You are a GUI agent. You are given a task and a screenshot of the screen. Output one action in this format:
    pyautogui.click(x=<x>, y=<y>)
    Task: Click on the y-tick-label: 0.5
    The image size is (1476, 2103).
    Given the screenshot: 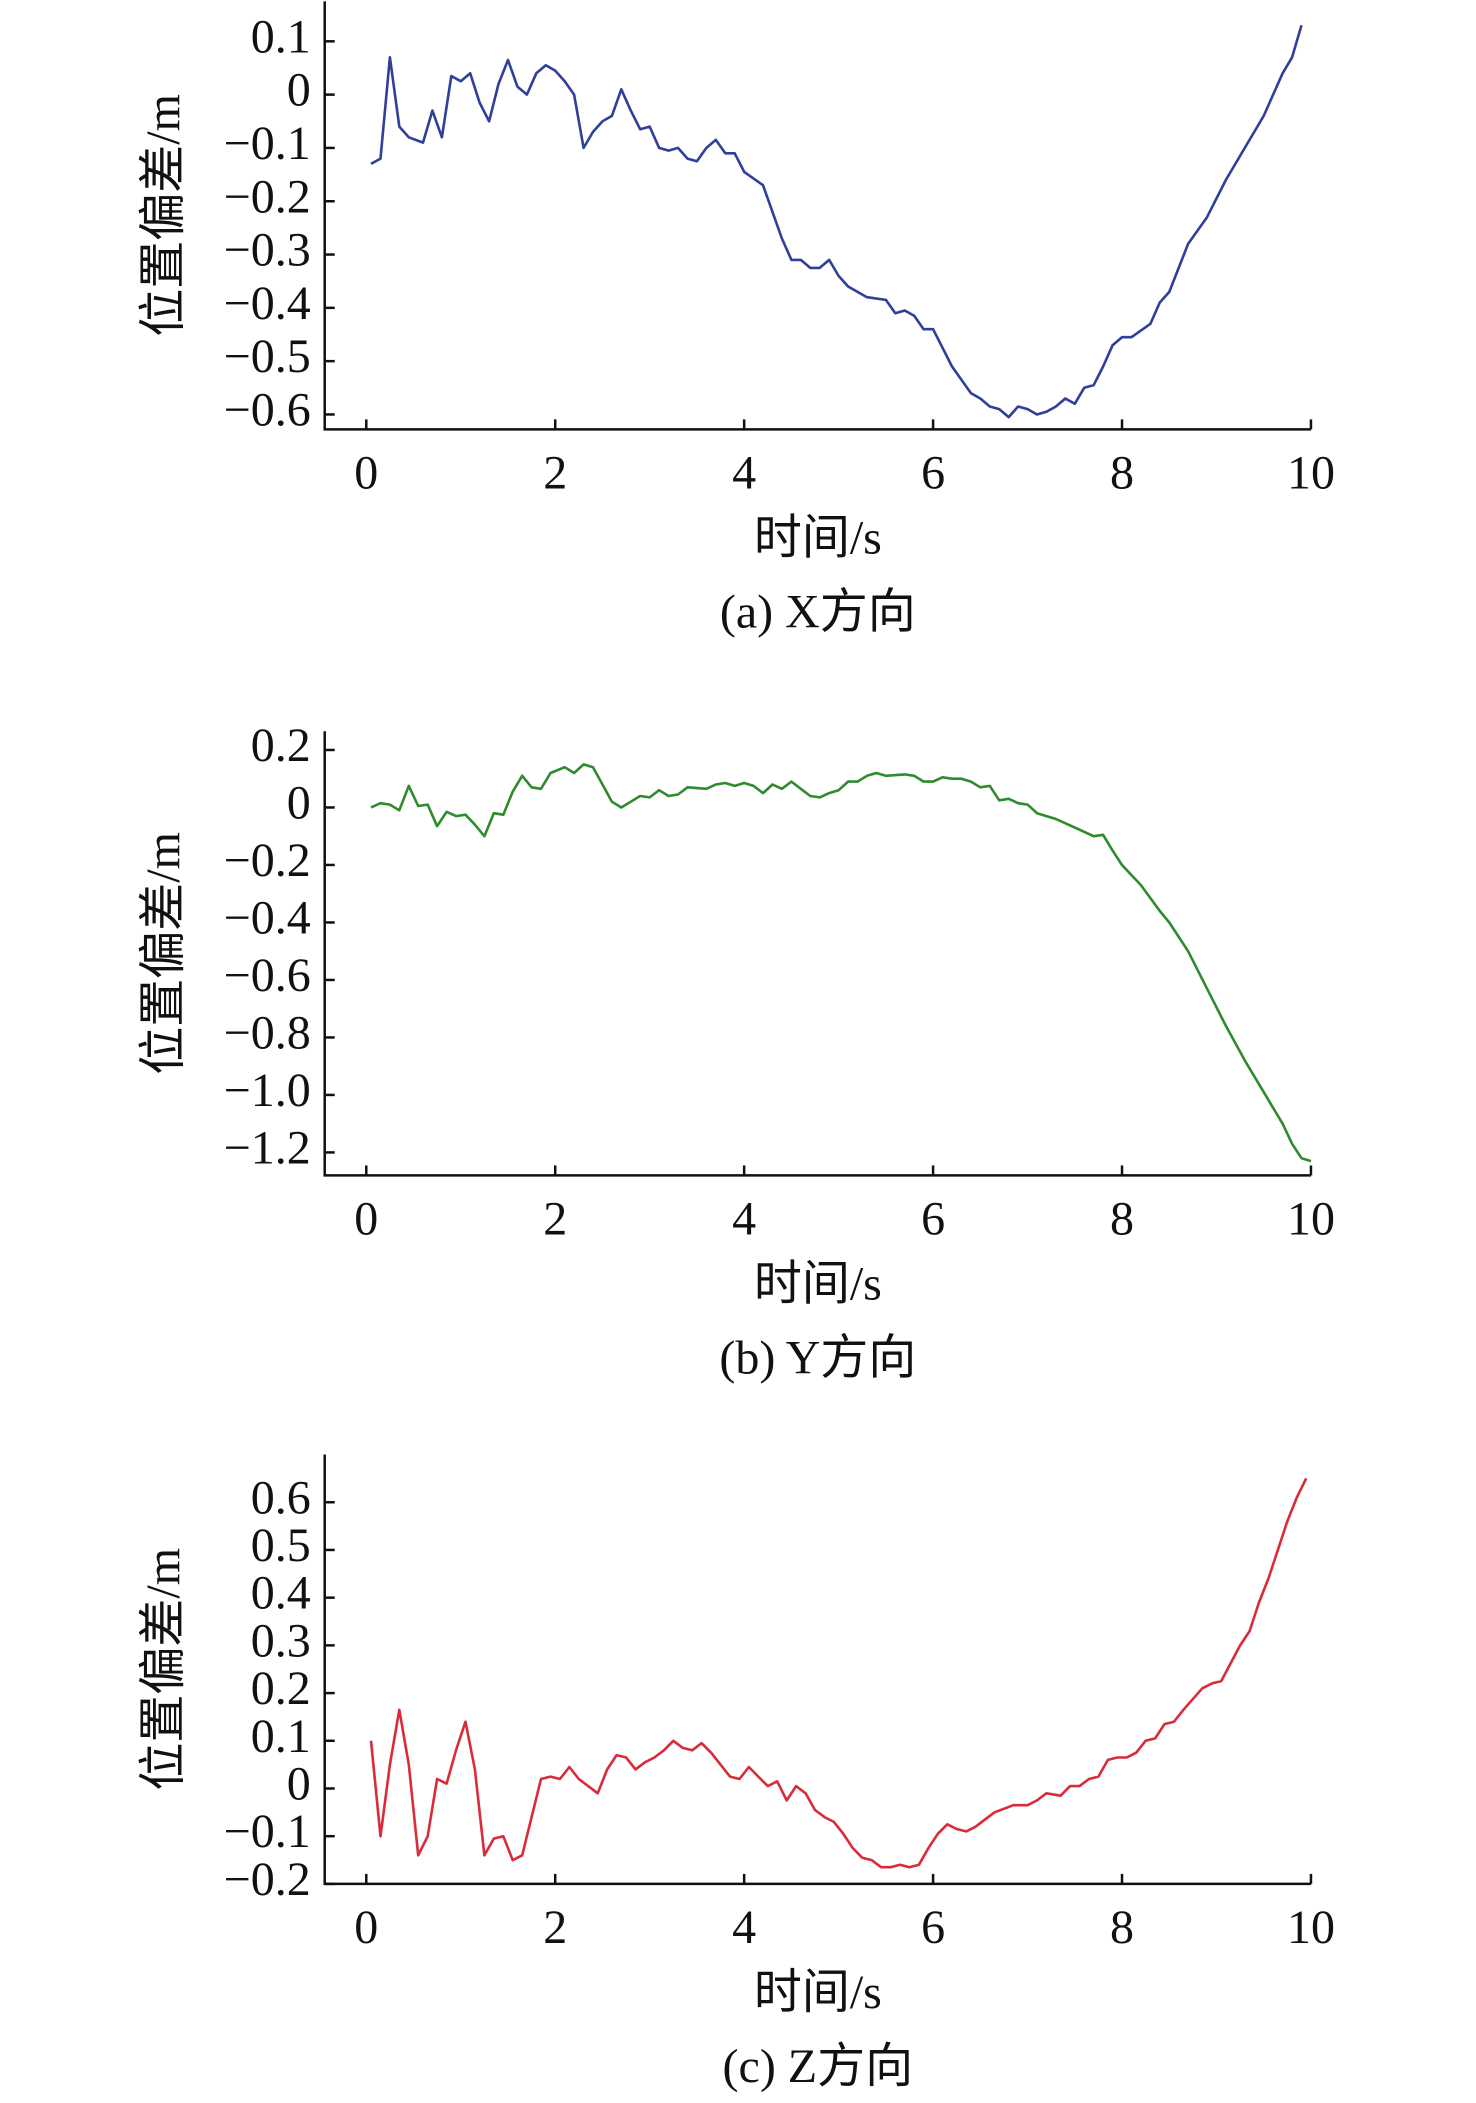 What is the action you would take?
    pyautogui.click(x=281, y=1545)
    